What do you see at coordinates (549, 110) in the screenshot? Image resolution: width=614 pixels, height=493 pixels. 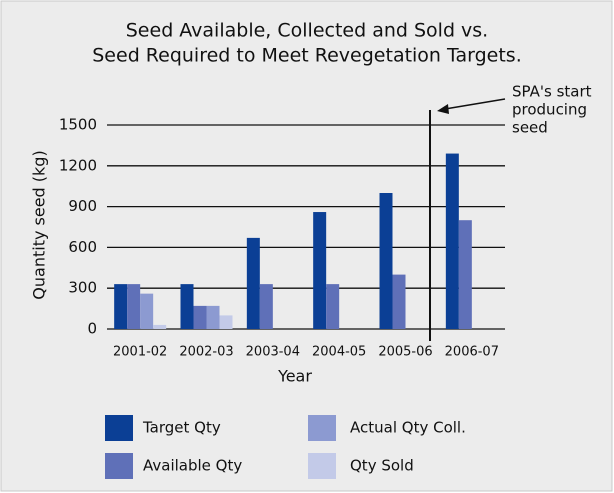 I see `annotation: producing` at bounding box center [549, 110].